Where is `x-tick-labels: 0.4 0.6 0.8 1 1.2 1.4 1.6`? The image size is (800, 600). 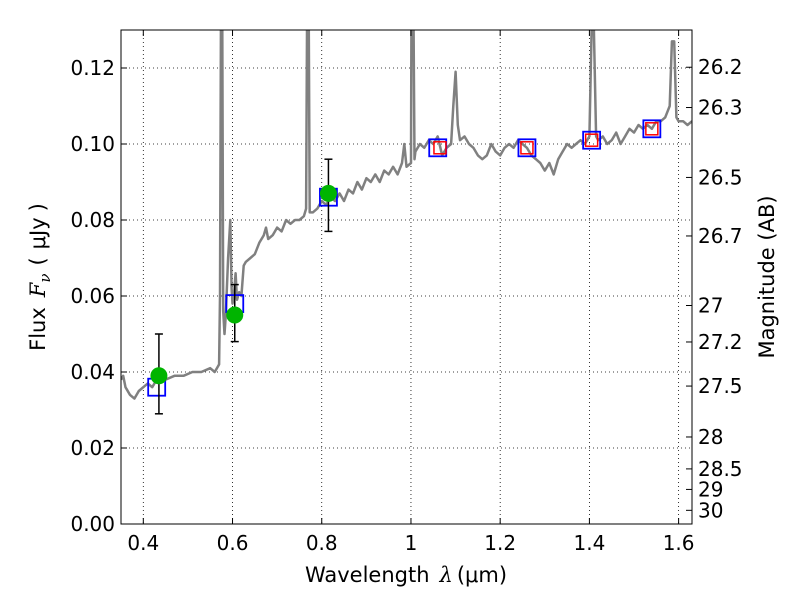 x-tick-labels: 0.4 0.6 0.8 1 1.2 1.4 1.6 is located at coordinates (410, 543).